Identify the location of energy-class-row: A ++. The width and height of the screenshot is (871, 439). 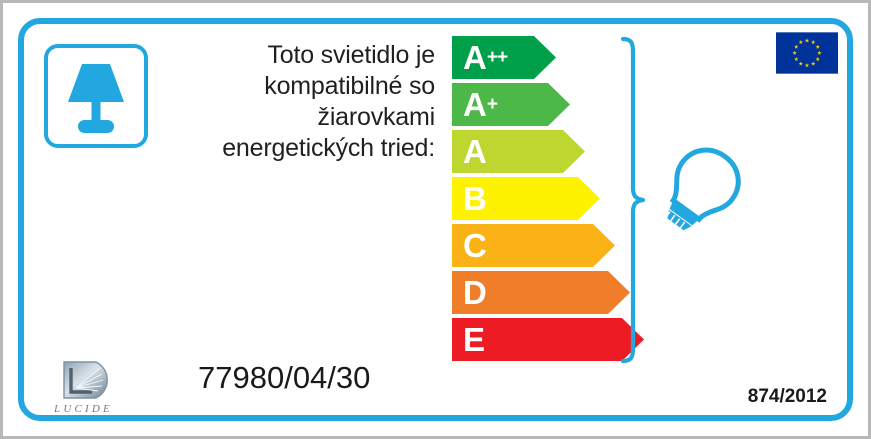
(532, 57).